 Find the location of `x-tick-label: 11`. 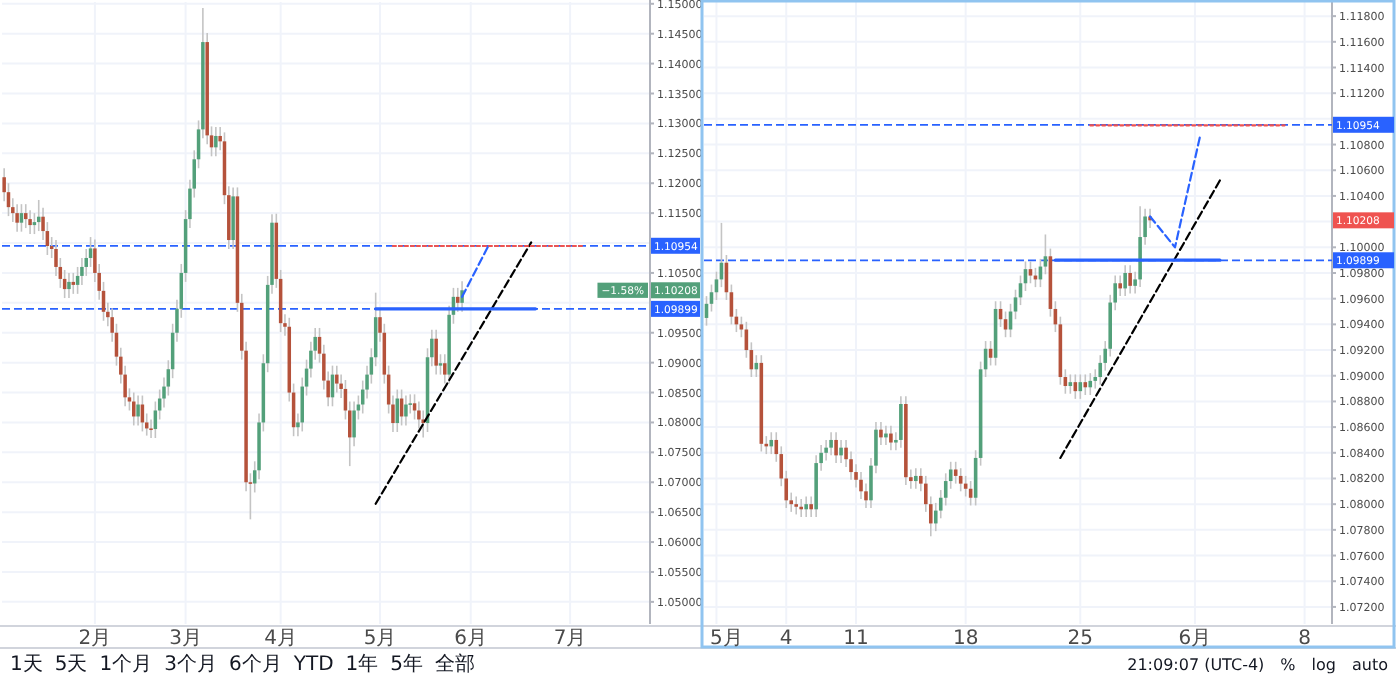

x-tick-label: 11 is located at coordinates (856, 639).